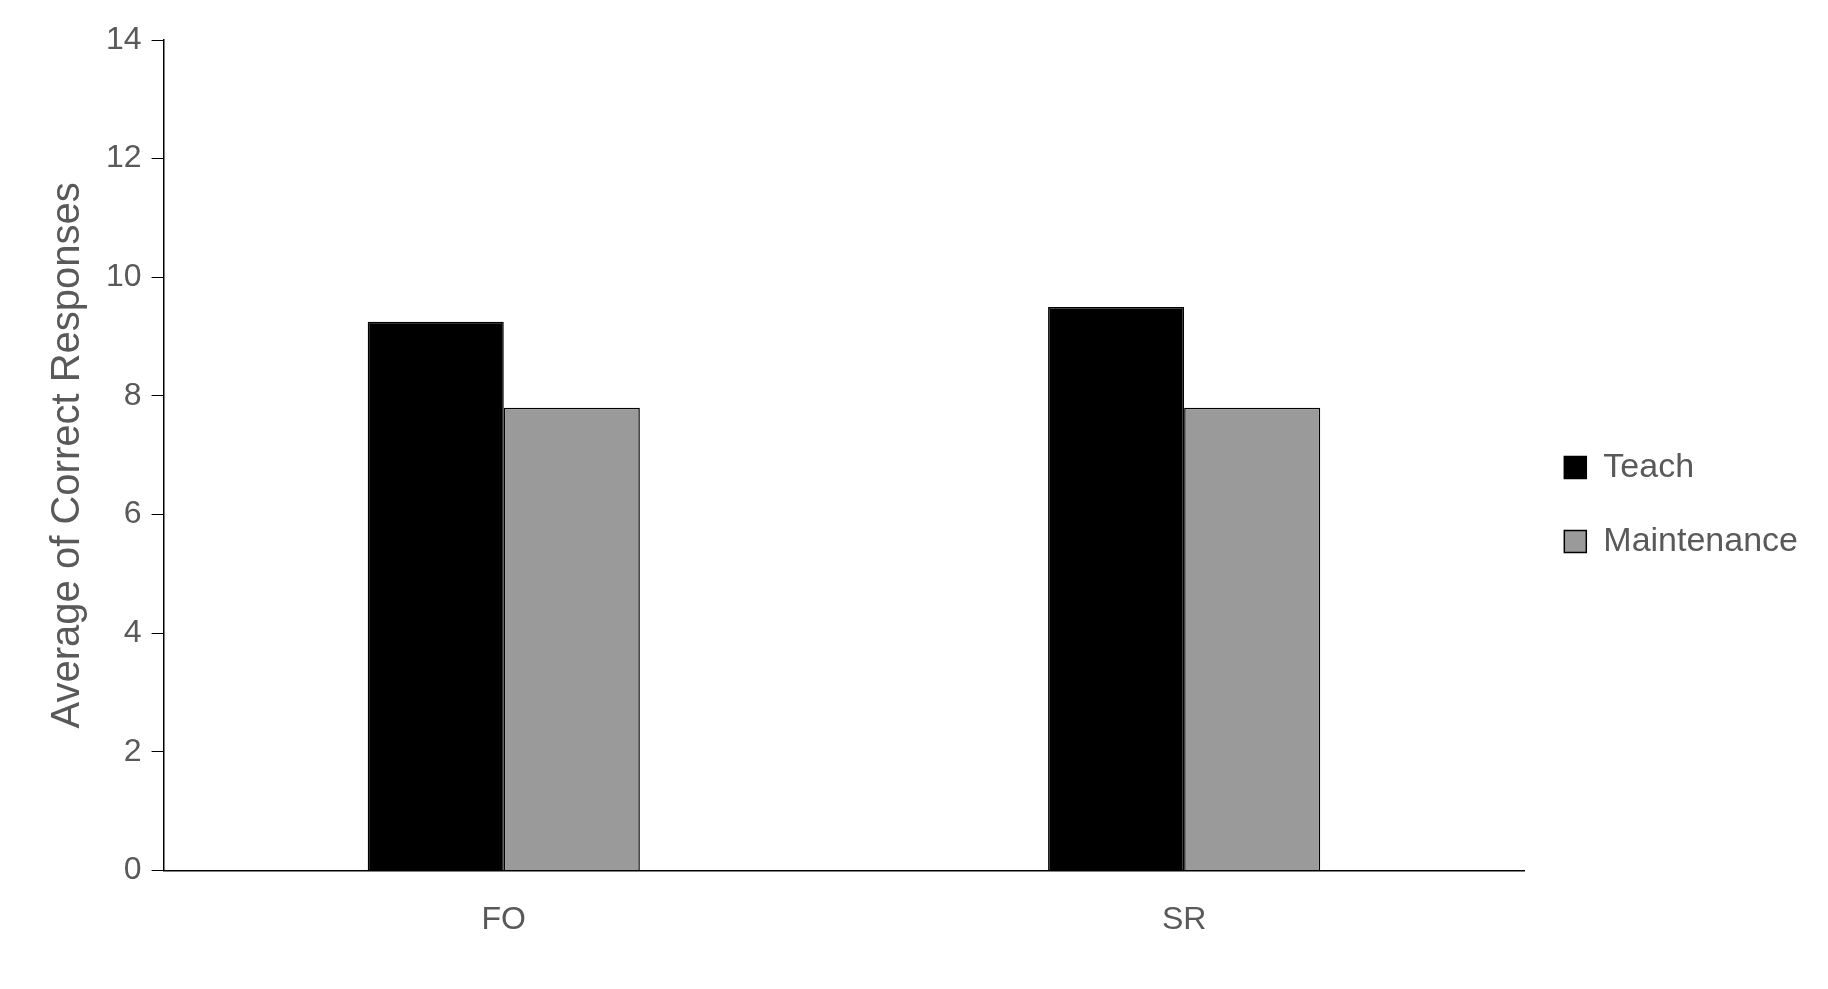 Image resolution: width=1828 pixels, height=989 pixels. What do you see at coordinates (132, 868) in the screenshot?
I see `y-tick-label: 0` at bounding box center [132, 868].